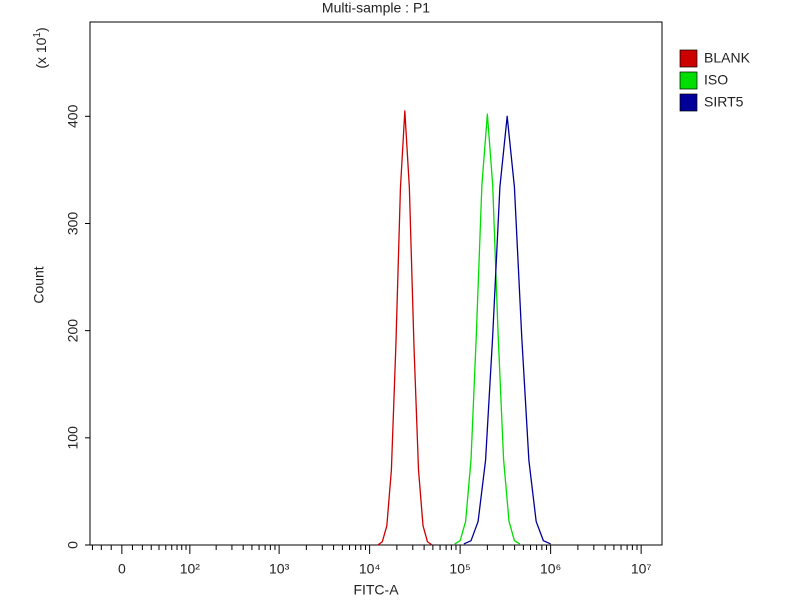  Describe the element at coordinates (550, 569) in the screenshot. I see `x-tick-label: 10⁶` at that location.